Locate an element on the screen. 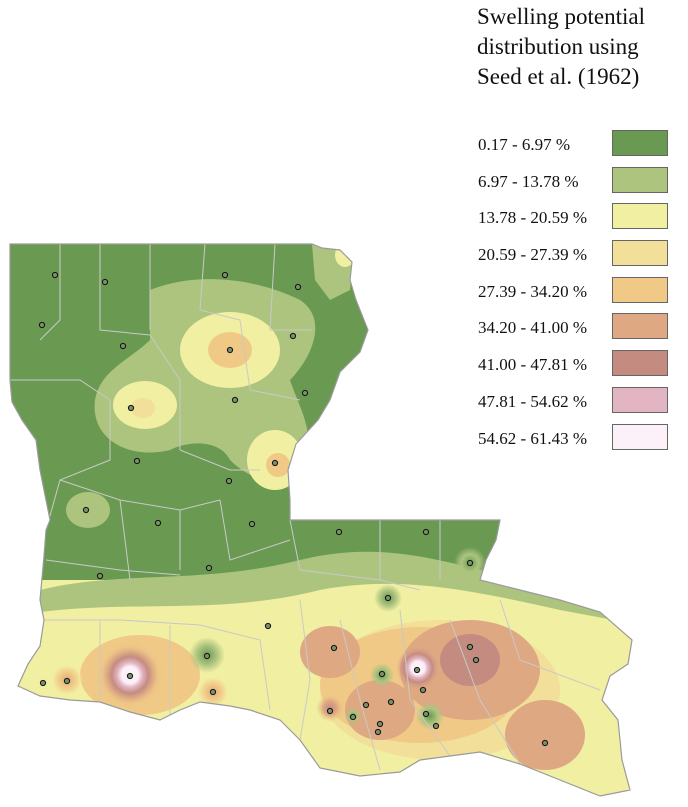  legend-label: 27.39 - 34.20 % is located at coordinates (533, 291).